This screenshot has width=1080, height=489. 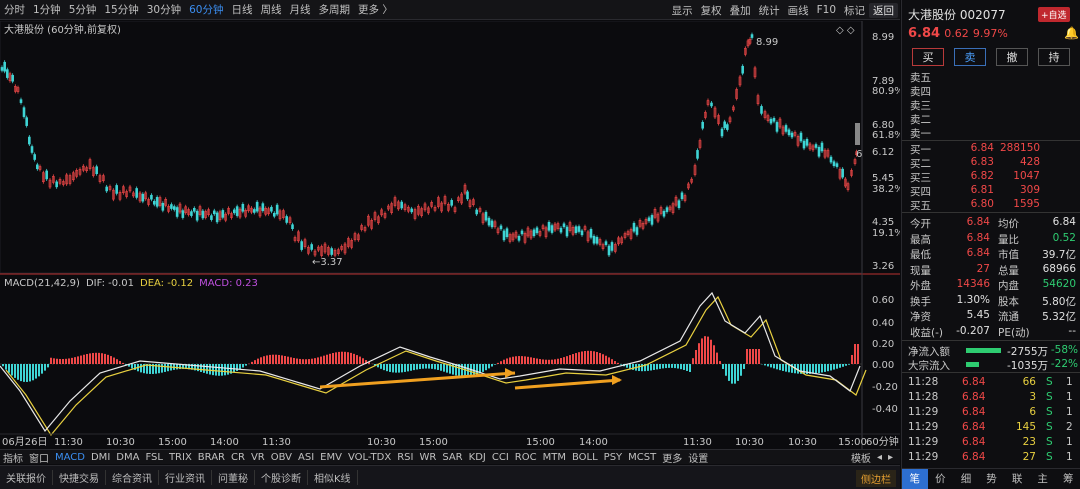 What do you see at coordinates (970, 57) in the screenshot?
I see `sell-button: 卖` at bounding box center [970, 57].